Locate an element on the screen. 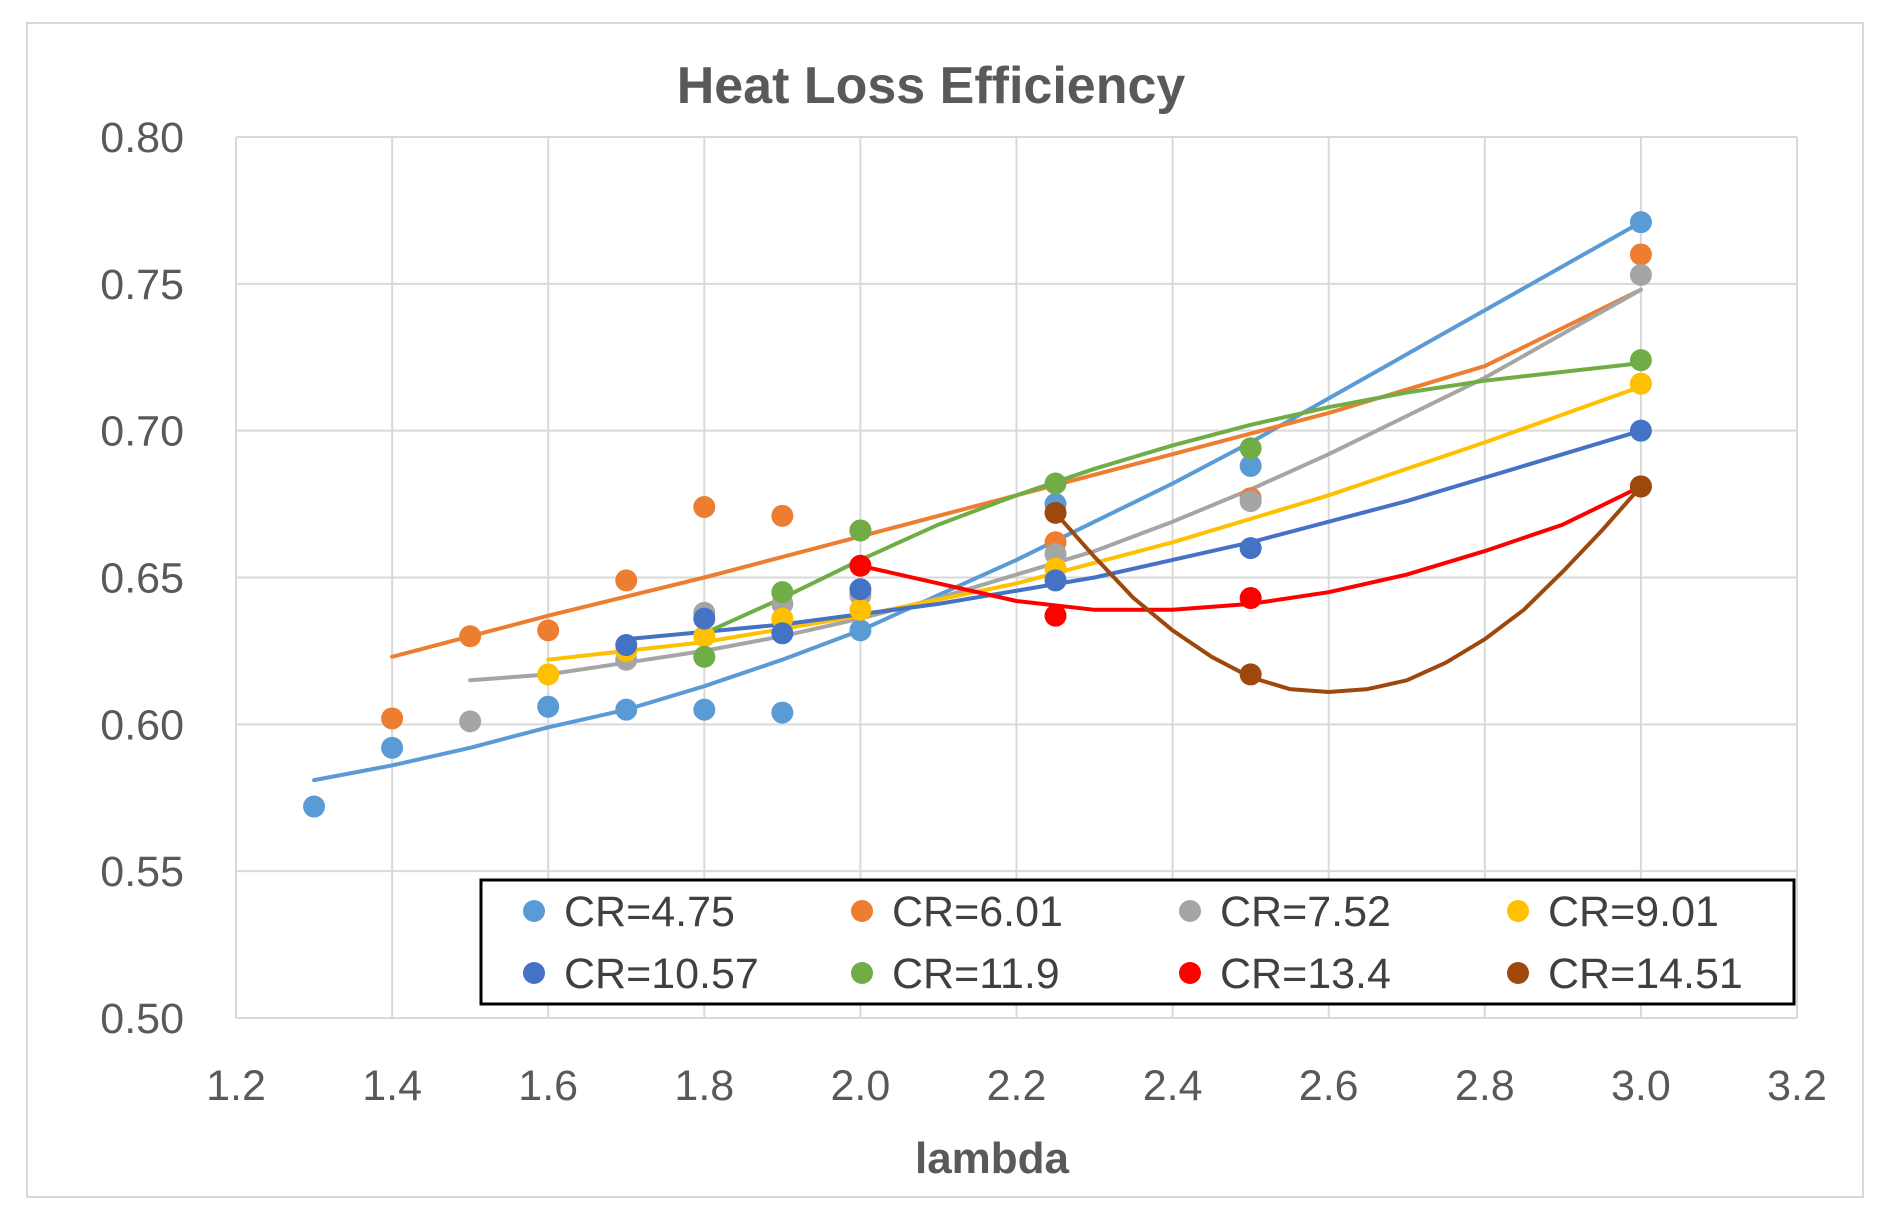 The height and width of the screenshot is (1219, 1897). x-tick-label: 2.2 is located at coordinates (1017, 1086).